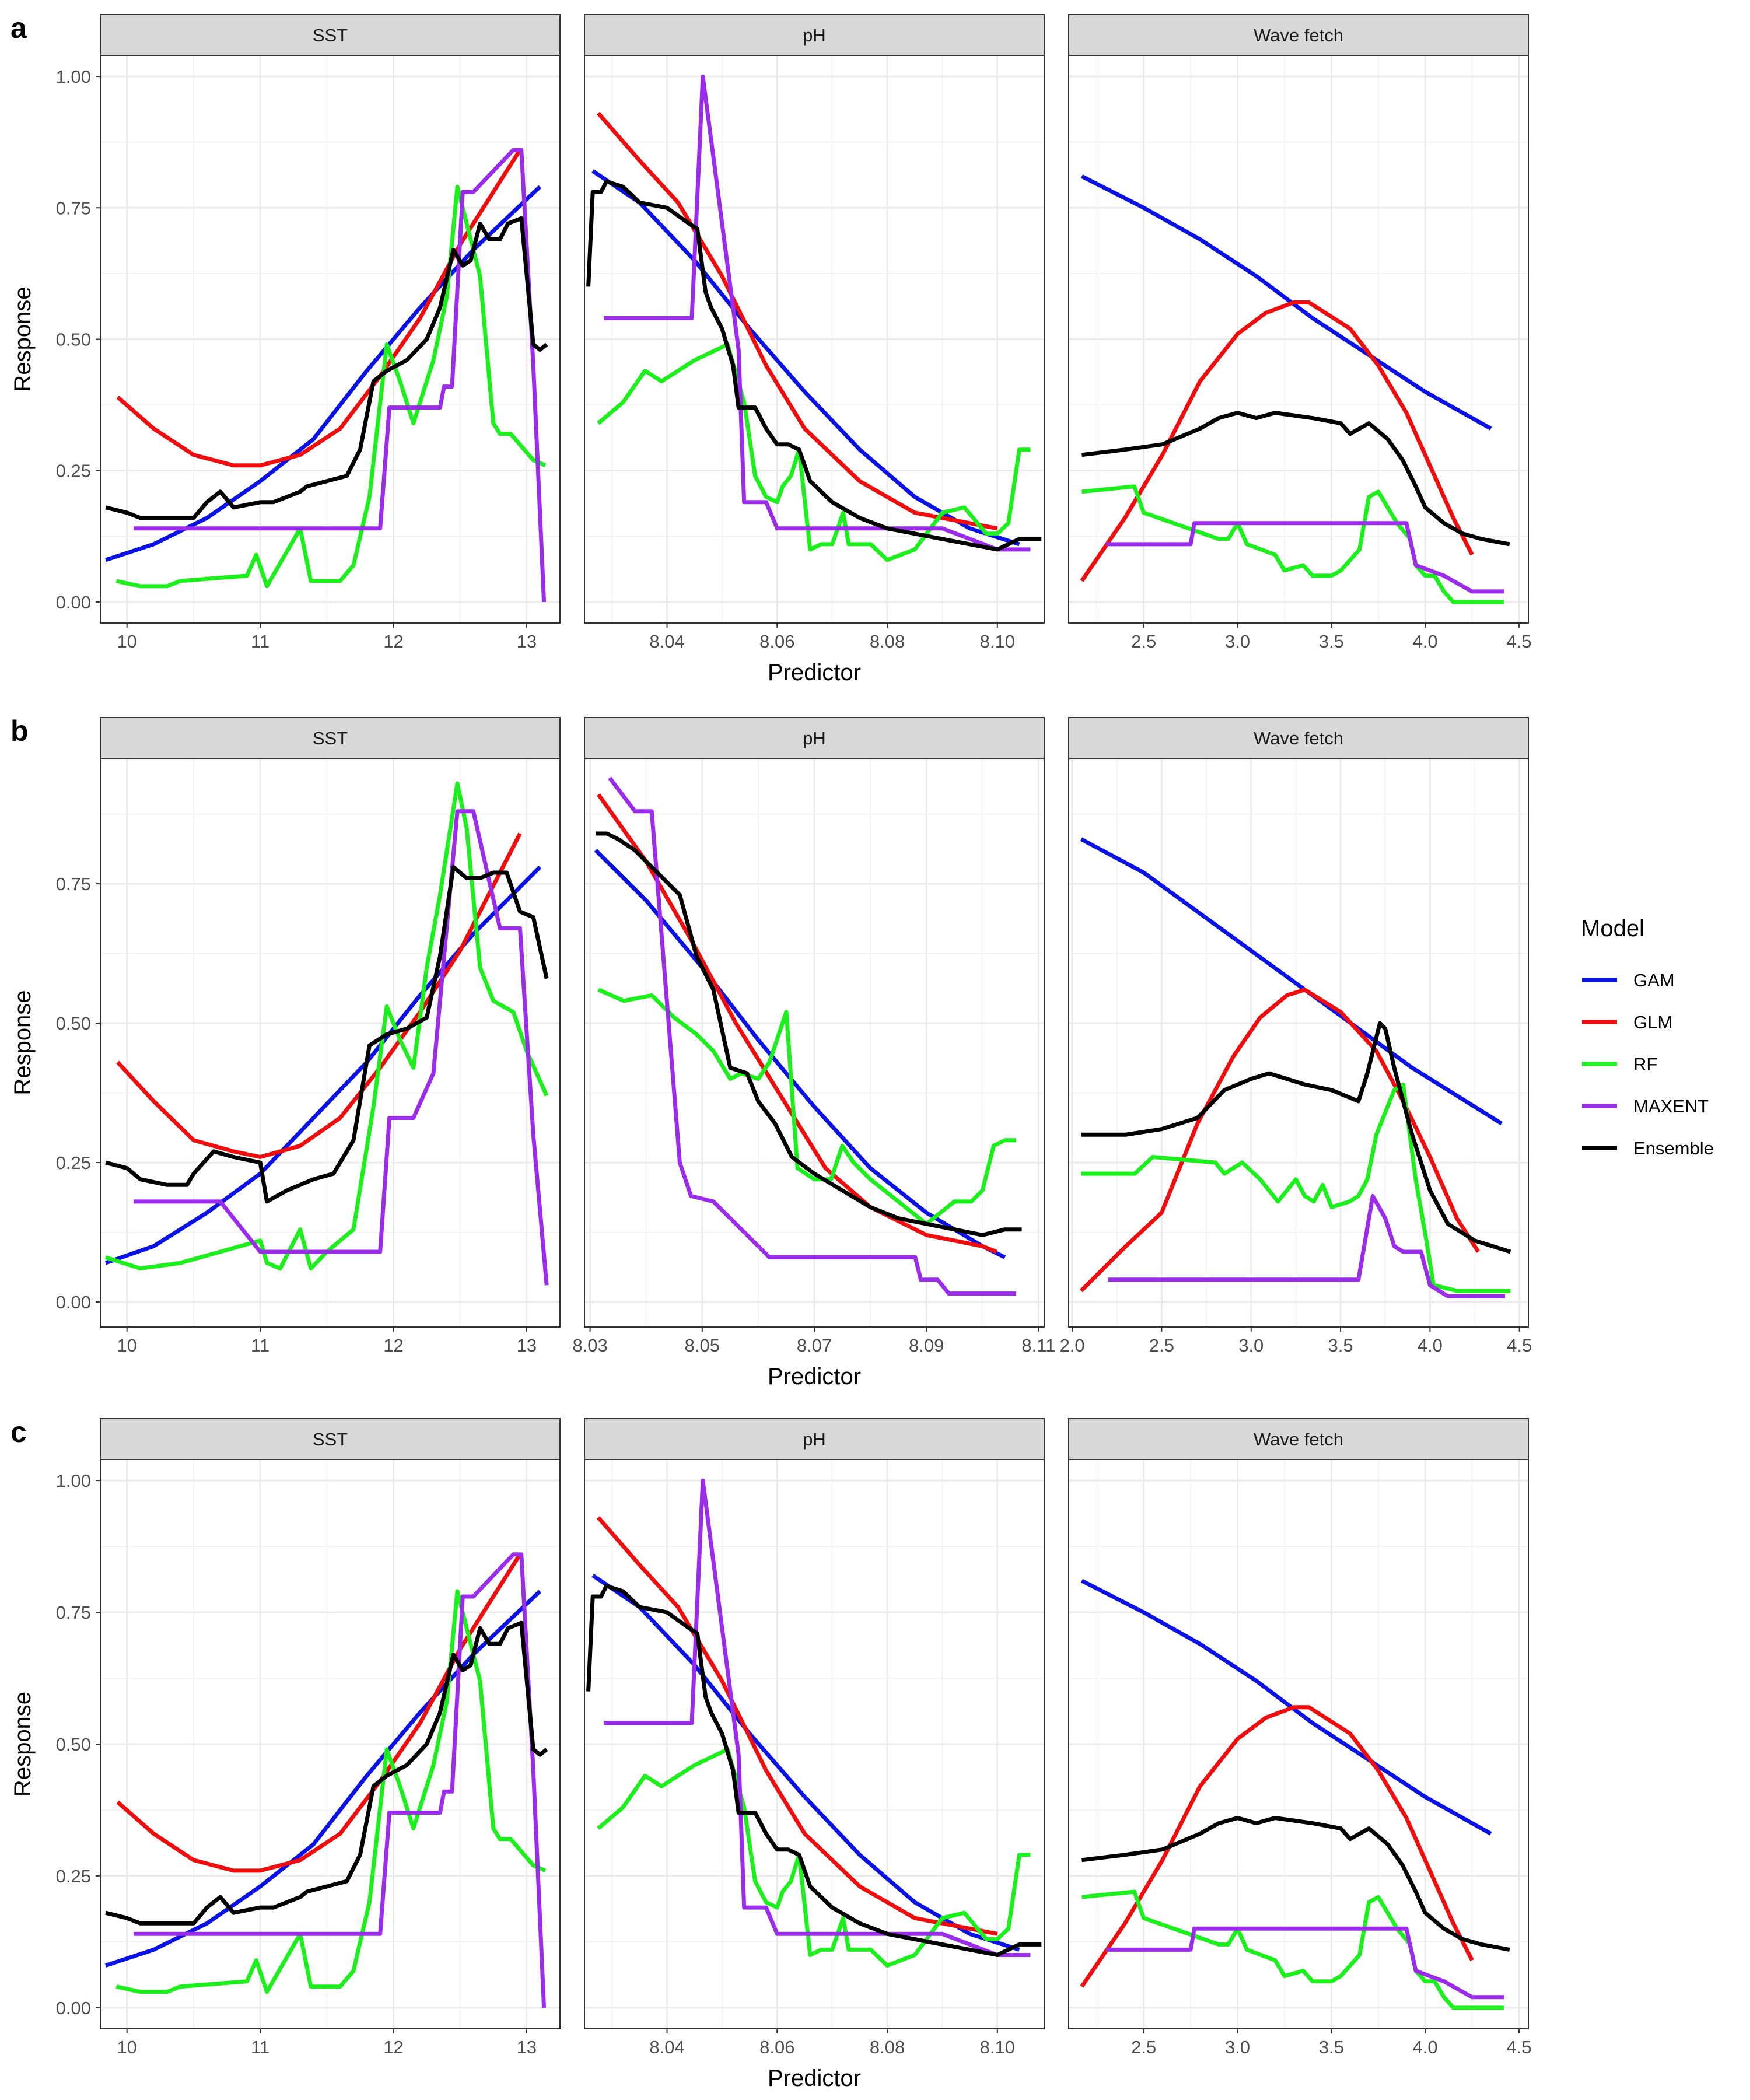 The image size is (1750, 2100). What do you see at coordinates (1652, 1022) in the screenshot?
I see `legend-label: GLM` at bounding box center [1652, 1022].